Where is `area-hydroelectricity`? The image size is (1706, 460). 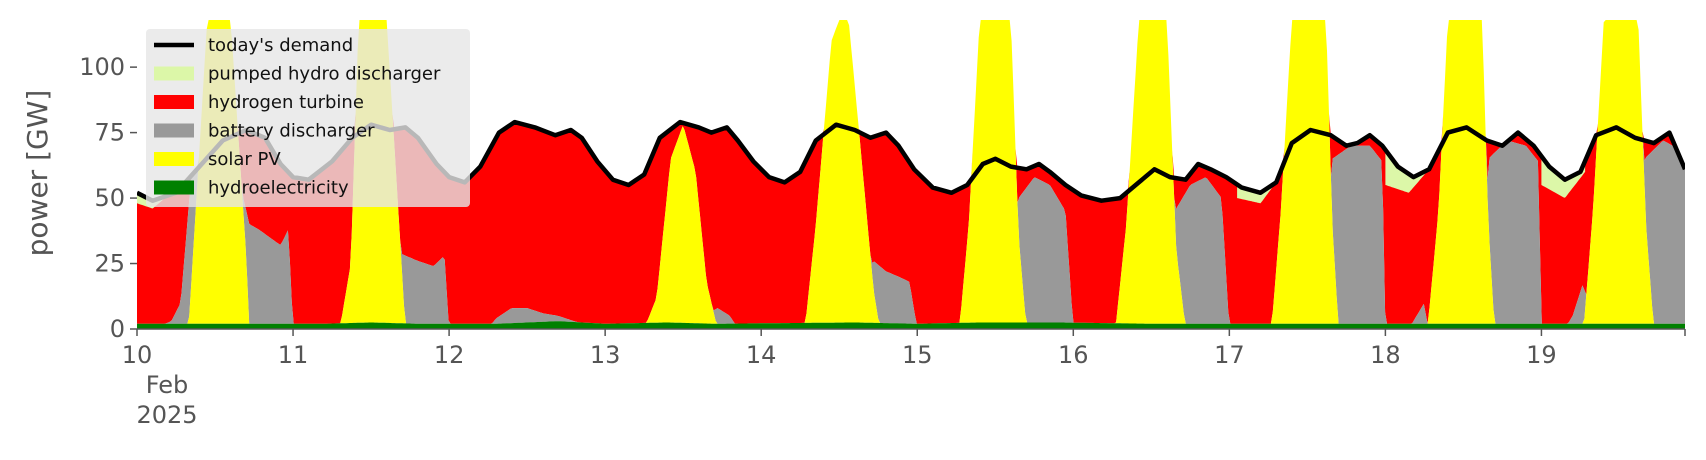 area-hydroelectricity is located at coordinates (911, 325).